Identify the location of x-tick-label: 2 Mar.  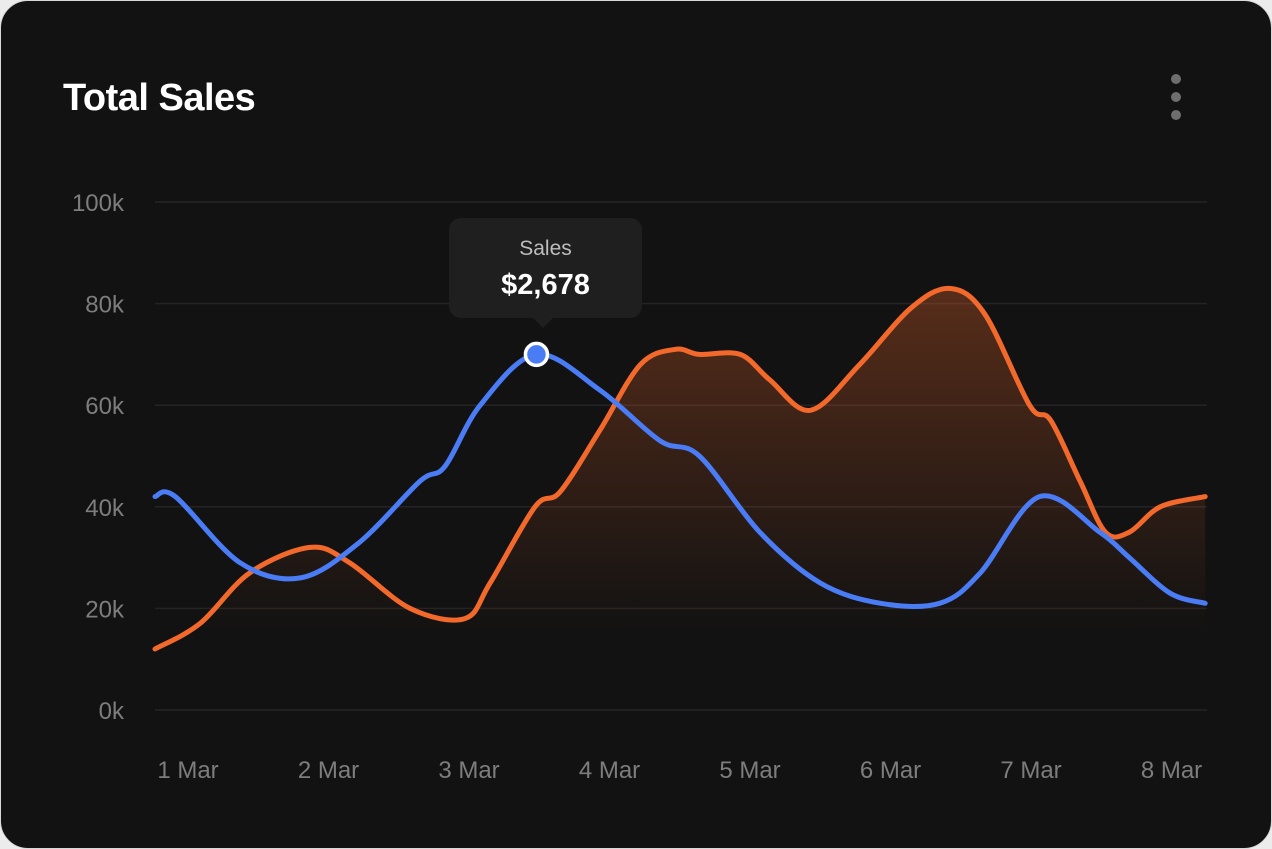
(328, 770).